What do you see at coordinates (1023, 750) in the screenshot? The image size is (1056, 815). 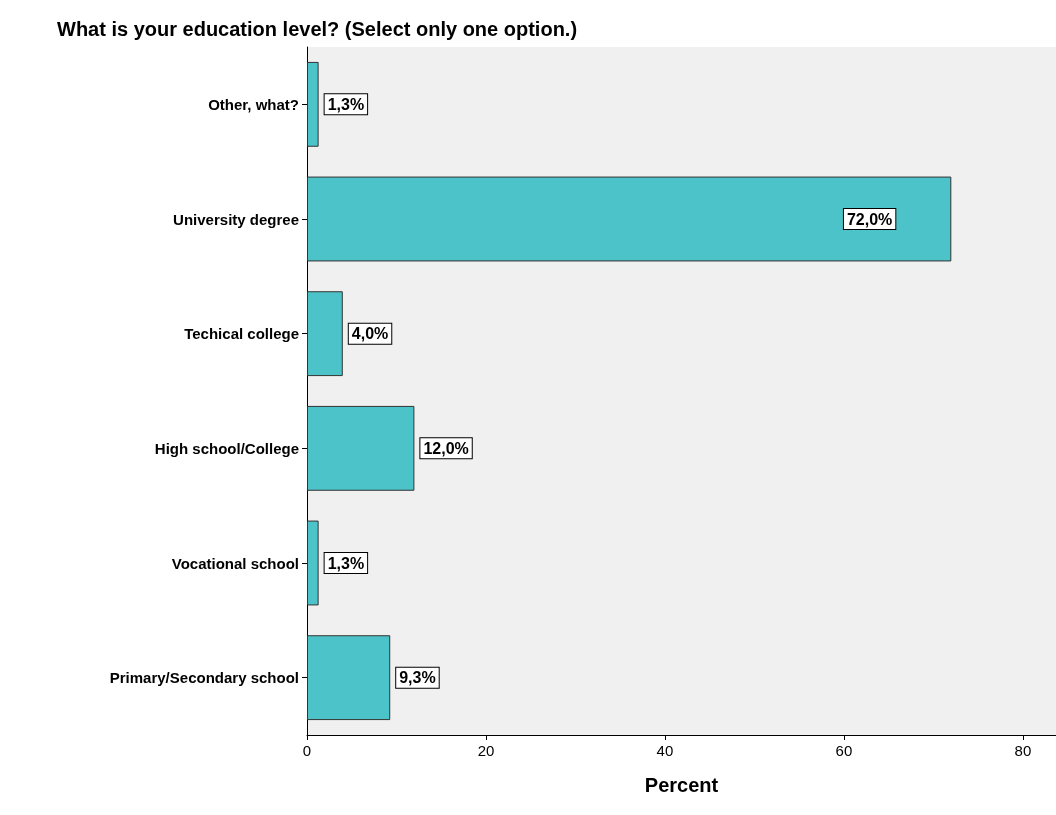 I see `x-tick-label: 80` at bounding box center [1023, 750].